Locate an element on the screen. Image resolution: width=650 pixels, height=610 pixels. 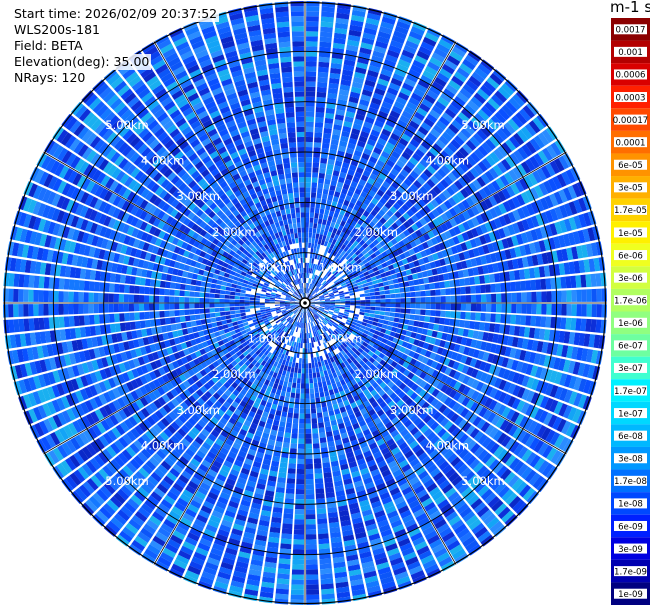
colorbar-level-label: 6e-09 is located at coordinates (630, 527).